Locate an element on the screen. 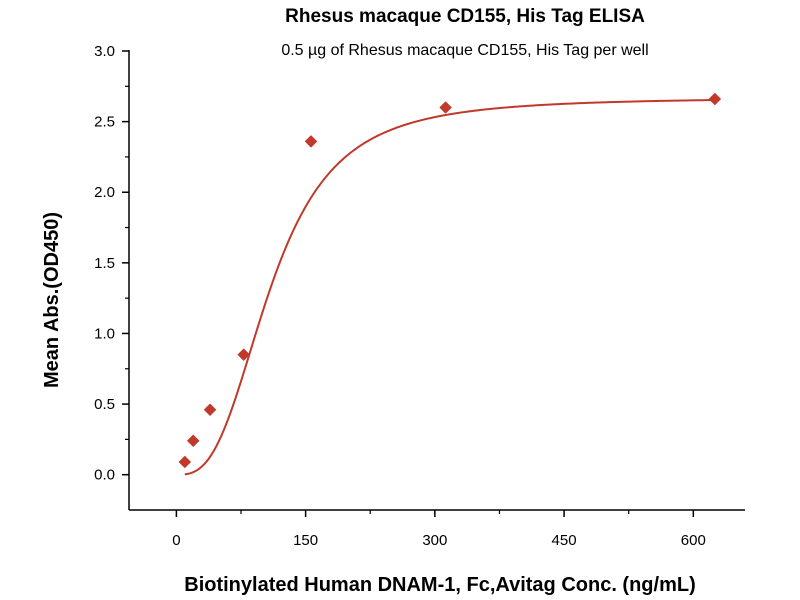  y-tick-label: 3.0 is located at coordinates (104, 51).